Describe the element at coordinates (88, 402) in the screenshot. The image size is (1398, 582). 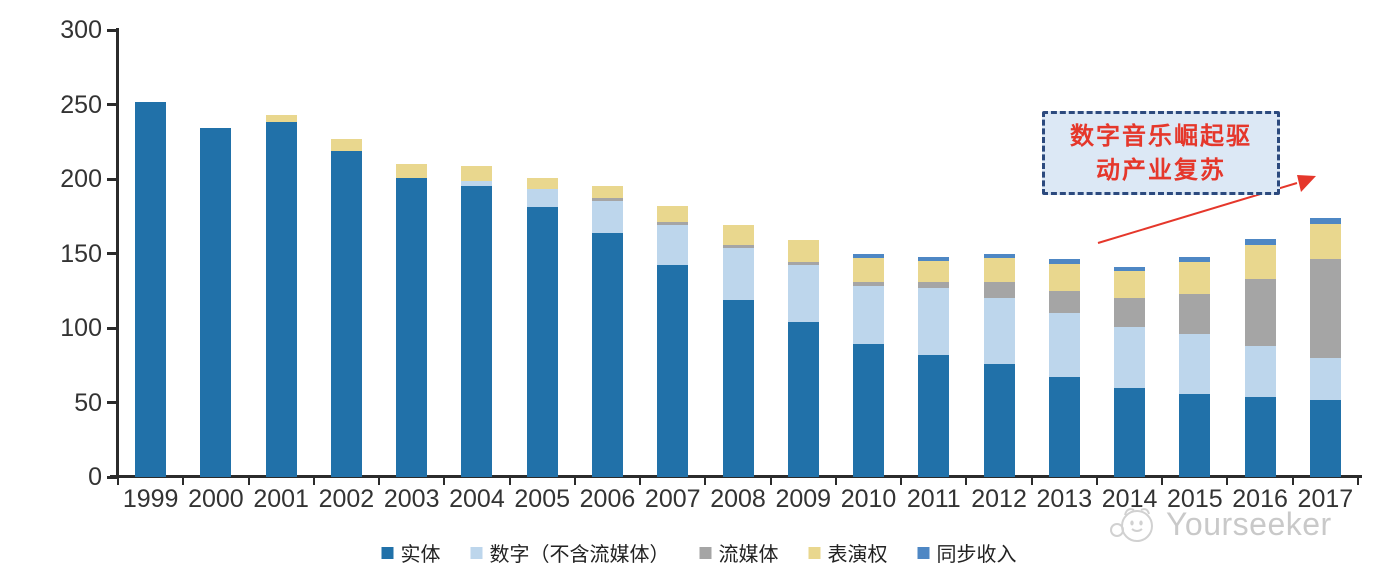
I see `y-axis-label: 50` at that location.